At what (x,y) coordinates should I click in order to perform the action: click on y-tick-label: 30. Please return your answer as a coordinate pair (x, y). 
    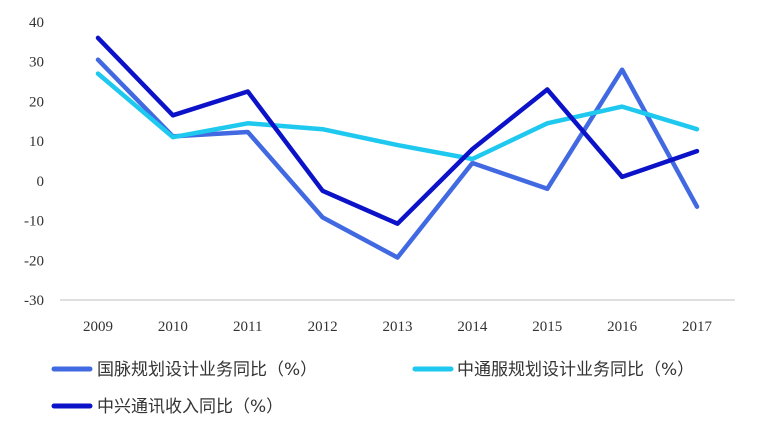
    Looking at the image, I should click on (36, 63).